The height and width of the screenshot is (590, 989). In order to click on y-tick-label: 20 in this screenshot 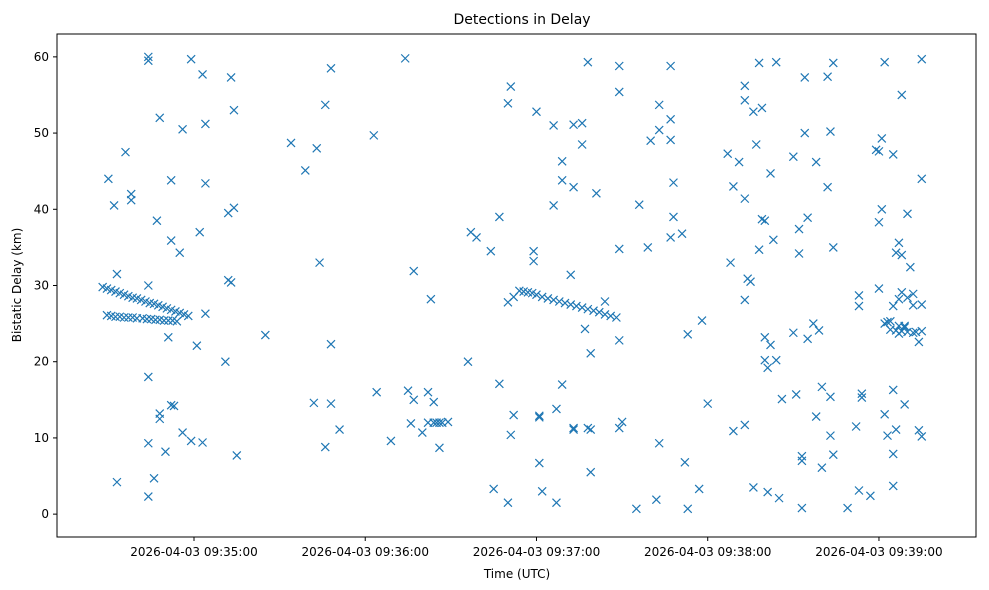, I will do `click(41, 362)`.